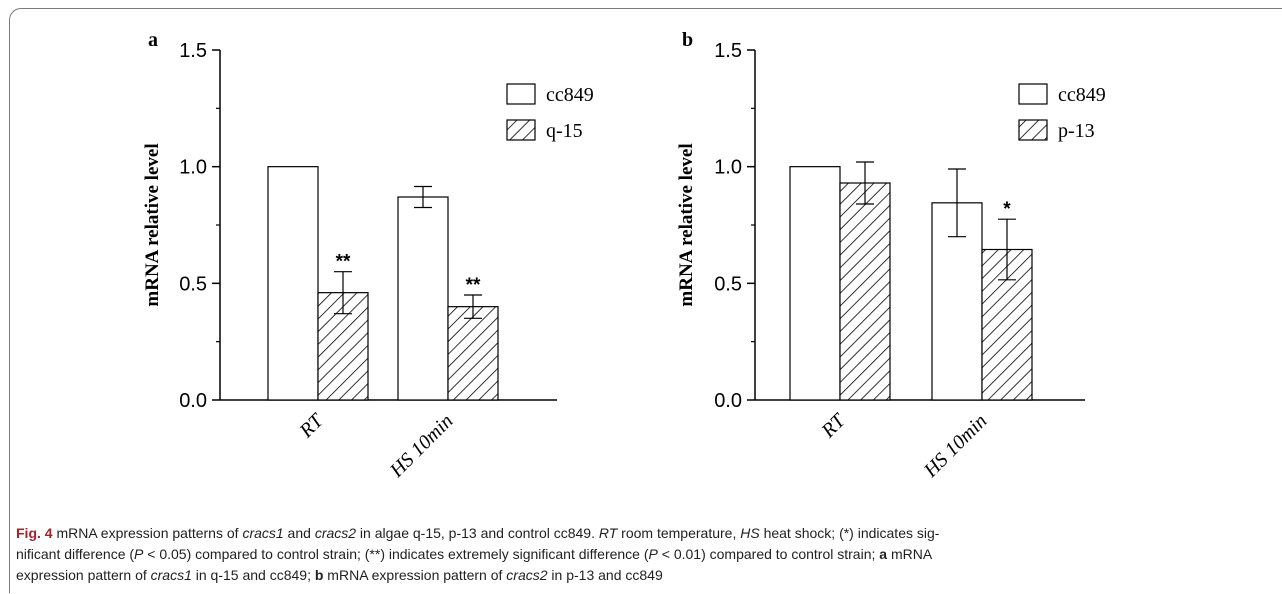 Image resolution: width=1282 pixels, height=594 pixels. Describe the element at coordinates (605, 575) in the screenshot. I see `caption-line3-part: in p-13 and cc849` at that location.